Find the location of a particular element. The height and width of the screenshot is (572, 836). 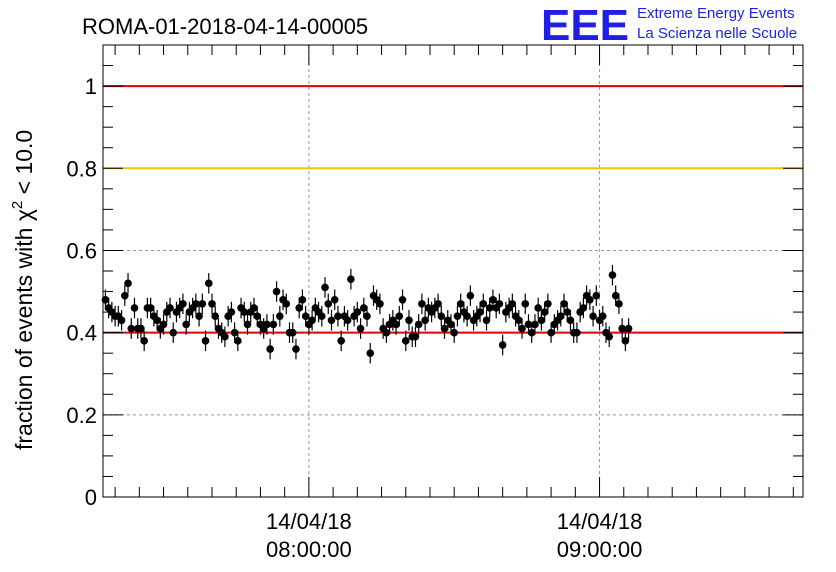

logo-mark: EEE is located at coordinates (585, 25).